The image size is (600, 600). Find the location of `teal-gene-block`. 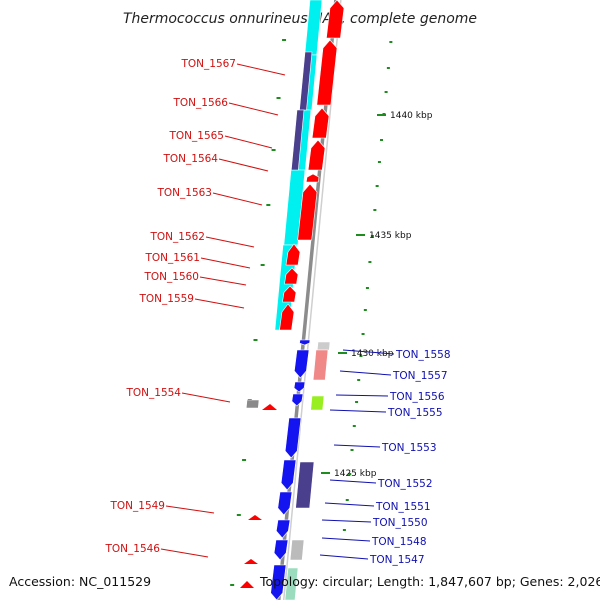

teal-gene-block is located at coordinates (291, 583).